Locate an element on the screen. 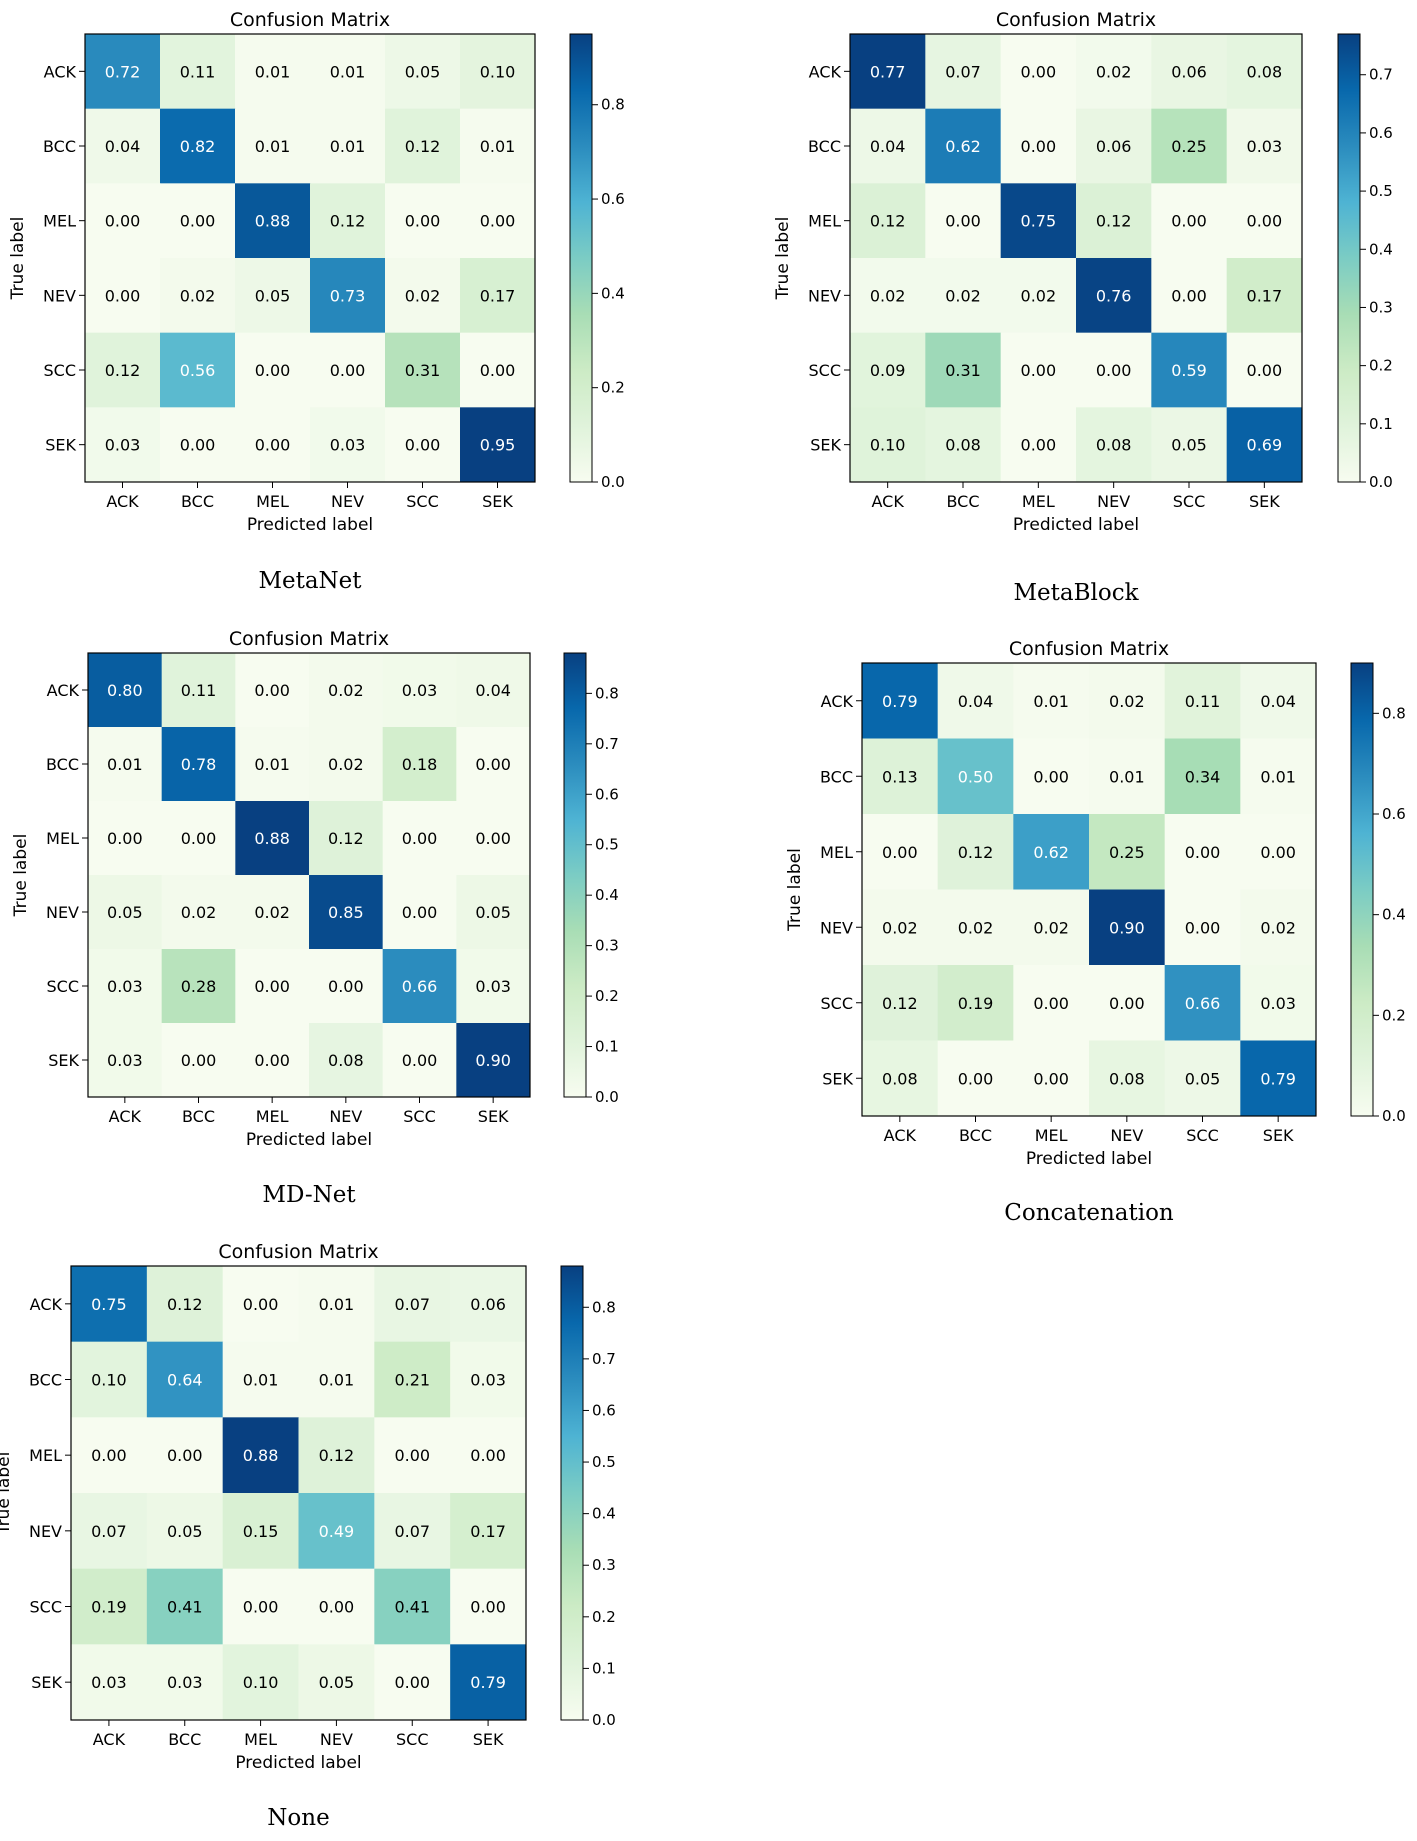 The image size is (1417, 1841). cell-value-label: 0.75 is located at coordinates (1039, 221).